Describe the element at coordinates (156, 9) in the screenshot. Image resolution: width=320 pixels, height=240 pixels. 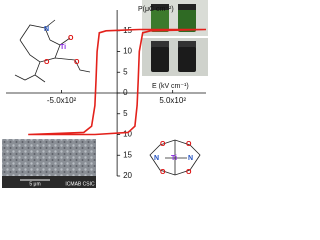
I see `y-axis-label: P(μC cm⁻²)` at that location.